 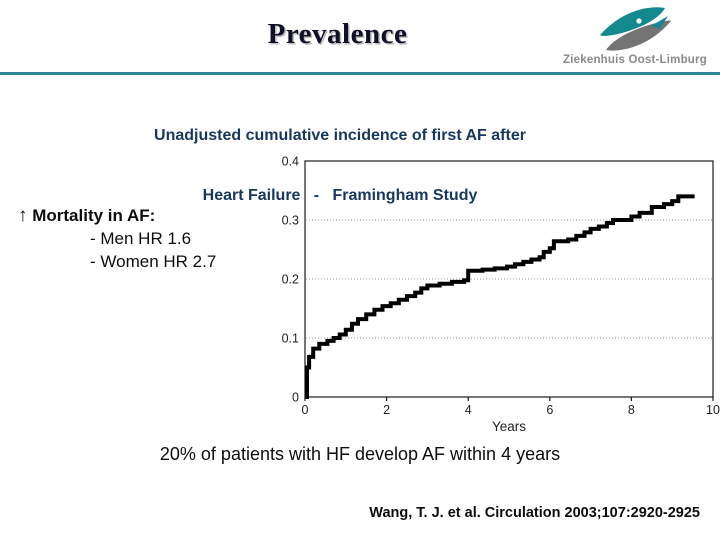 I want to click on x-tick-label: 2, so click(x=386, y=410).